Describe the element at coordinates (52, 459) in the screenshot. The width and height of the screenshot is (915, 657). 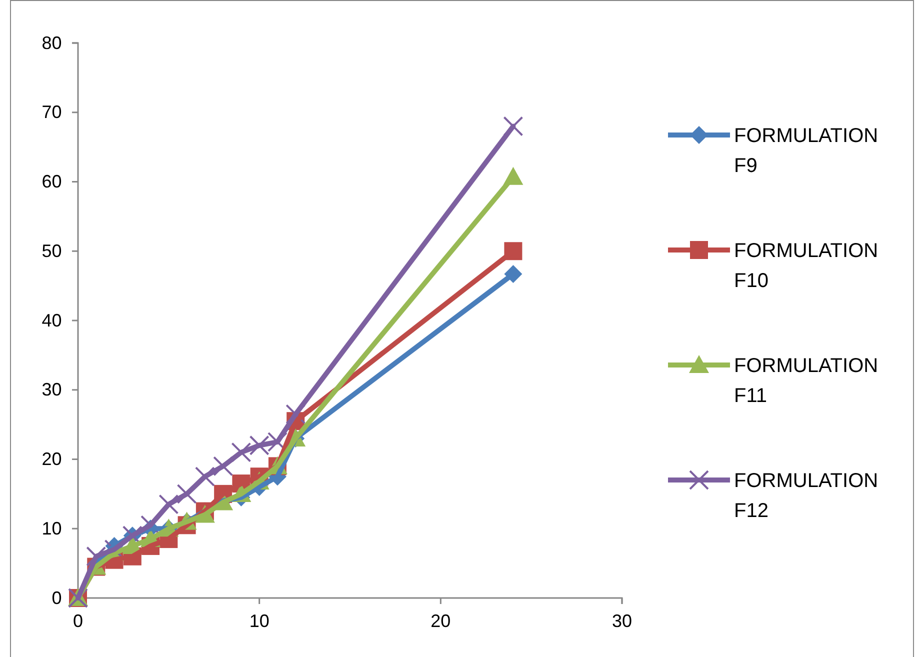
I see `y-tick-label: 20` at that location.